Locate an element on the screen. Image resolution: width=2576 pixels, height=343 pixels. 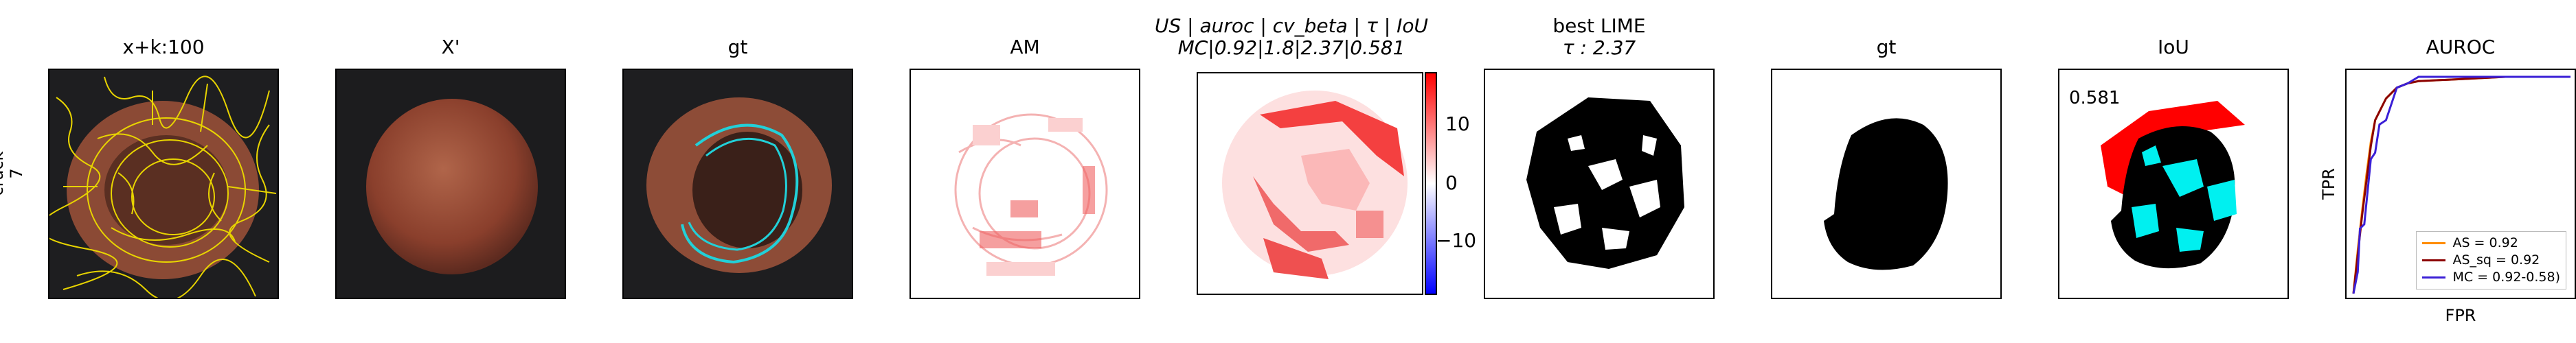
panel-image-best-lime is located at coordinates (1599, 184).